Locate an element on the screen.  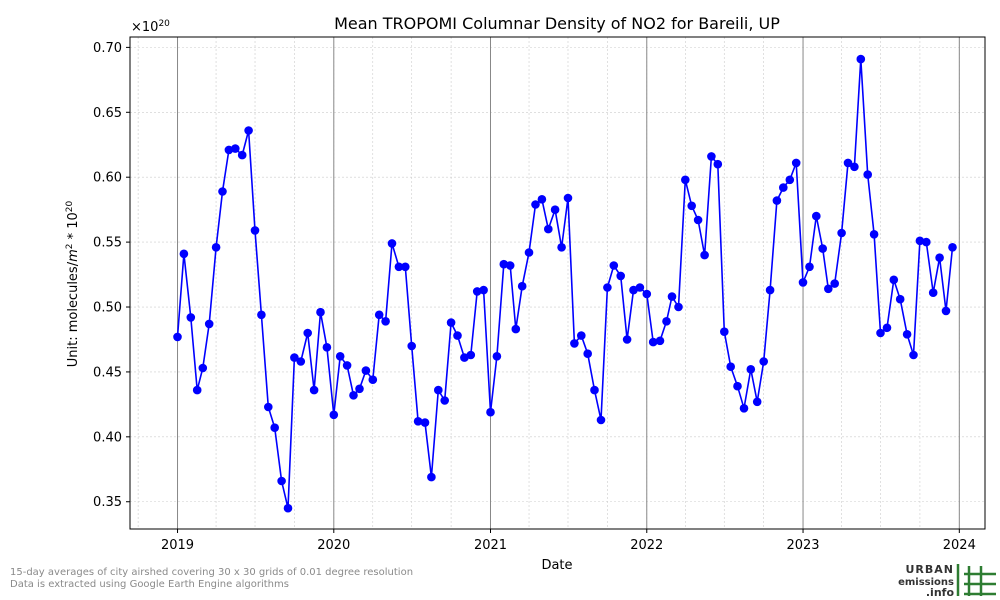
y-tick-label: 0.55 is located at coordinates (107, 243).